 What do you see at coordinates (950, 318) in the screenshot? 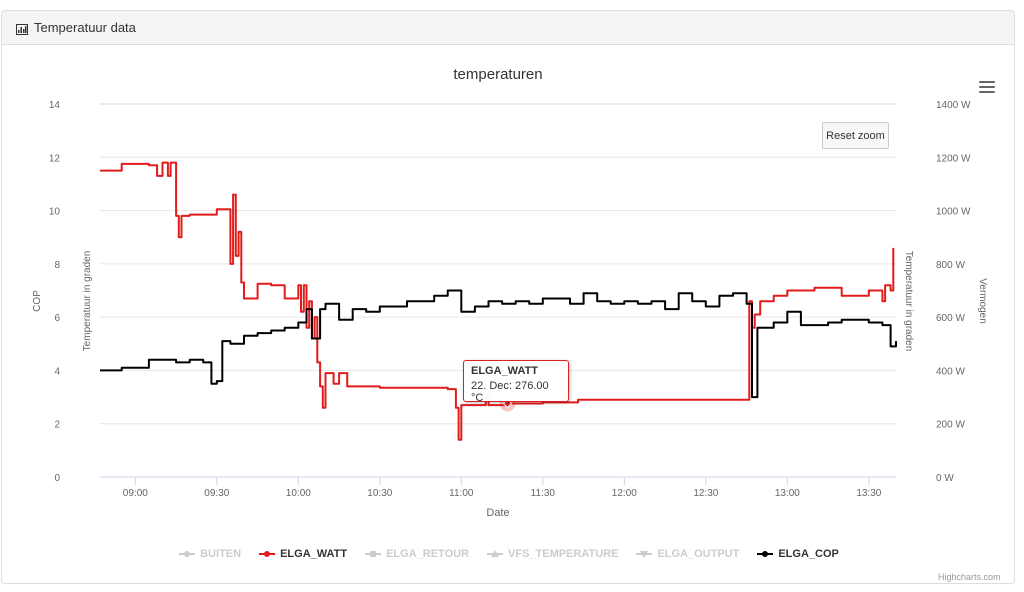
I see `y-tick-label-right: 600 W` at bounding box center [950, 318].